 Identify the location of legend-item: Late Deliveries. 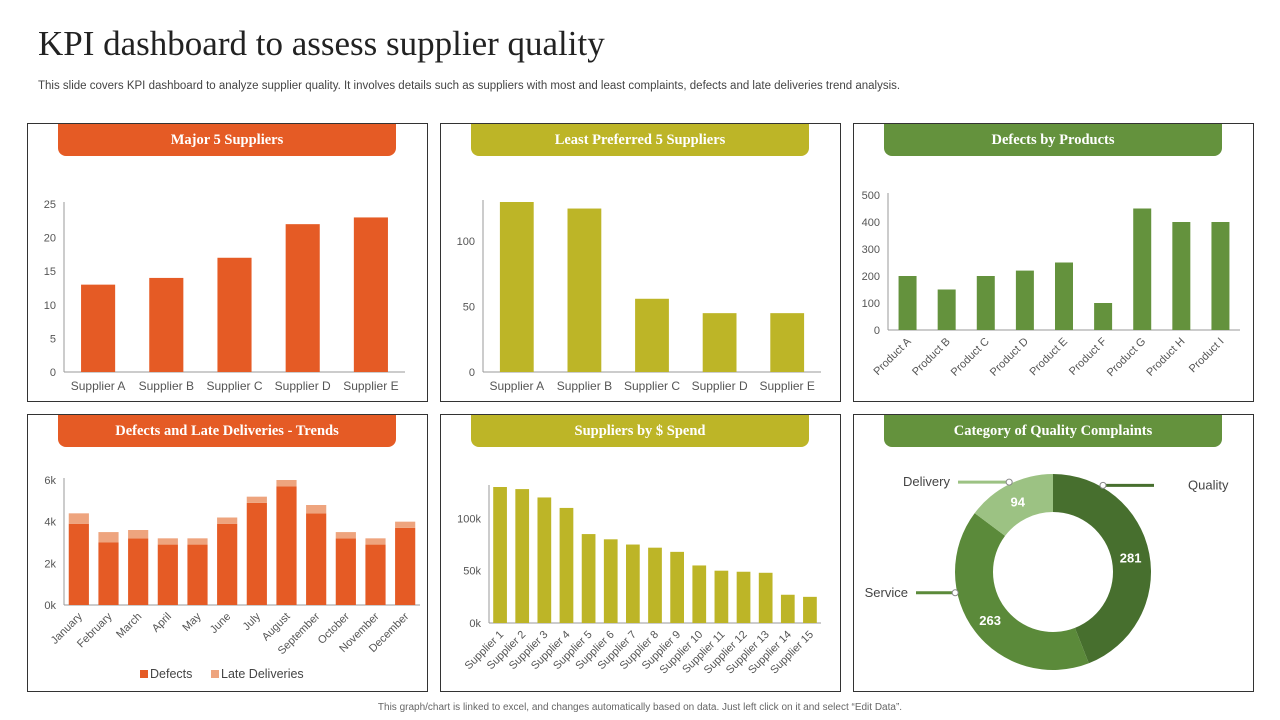
(257, 674).